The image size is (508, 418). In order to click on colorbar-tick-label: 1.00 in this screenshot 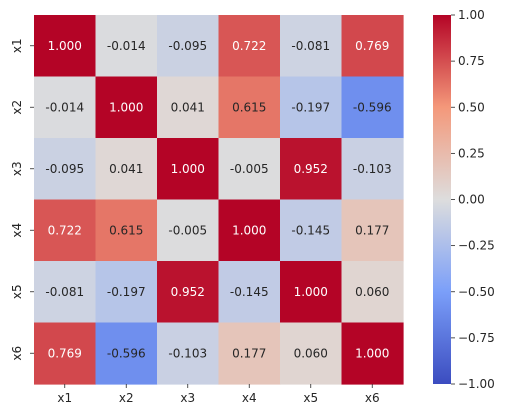, I will do `click(471, 15)`.